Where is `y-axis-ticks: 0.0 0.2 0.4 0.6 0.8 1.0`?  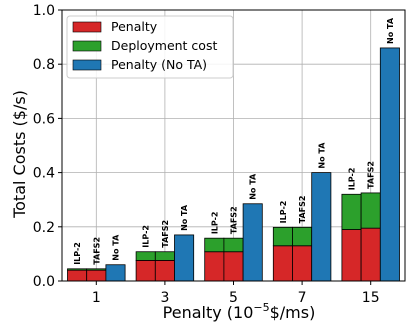 y-axis-ticks: 0.0 0.2 0.4 0.6 0.8 1.0 is located at coordinates (47, 146).